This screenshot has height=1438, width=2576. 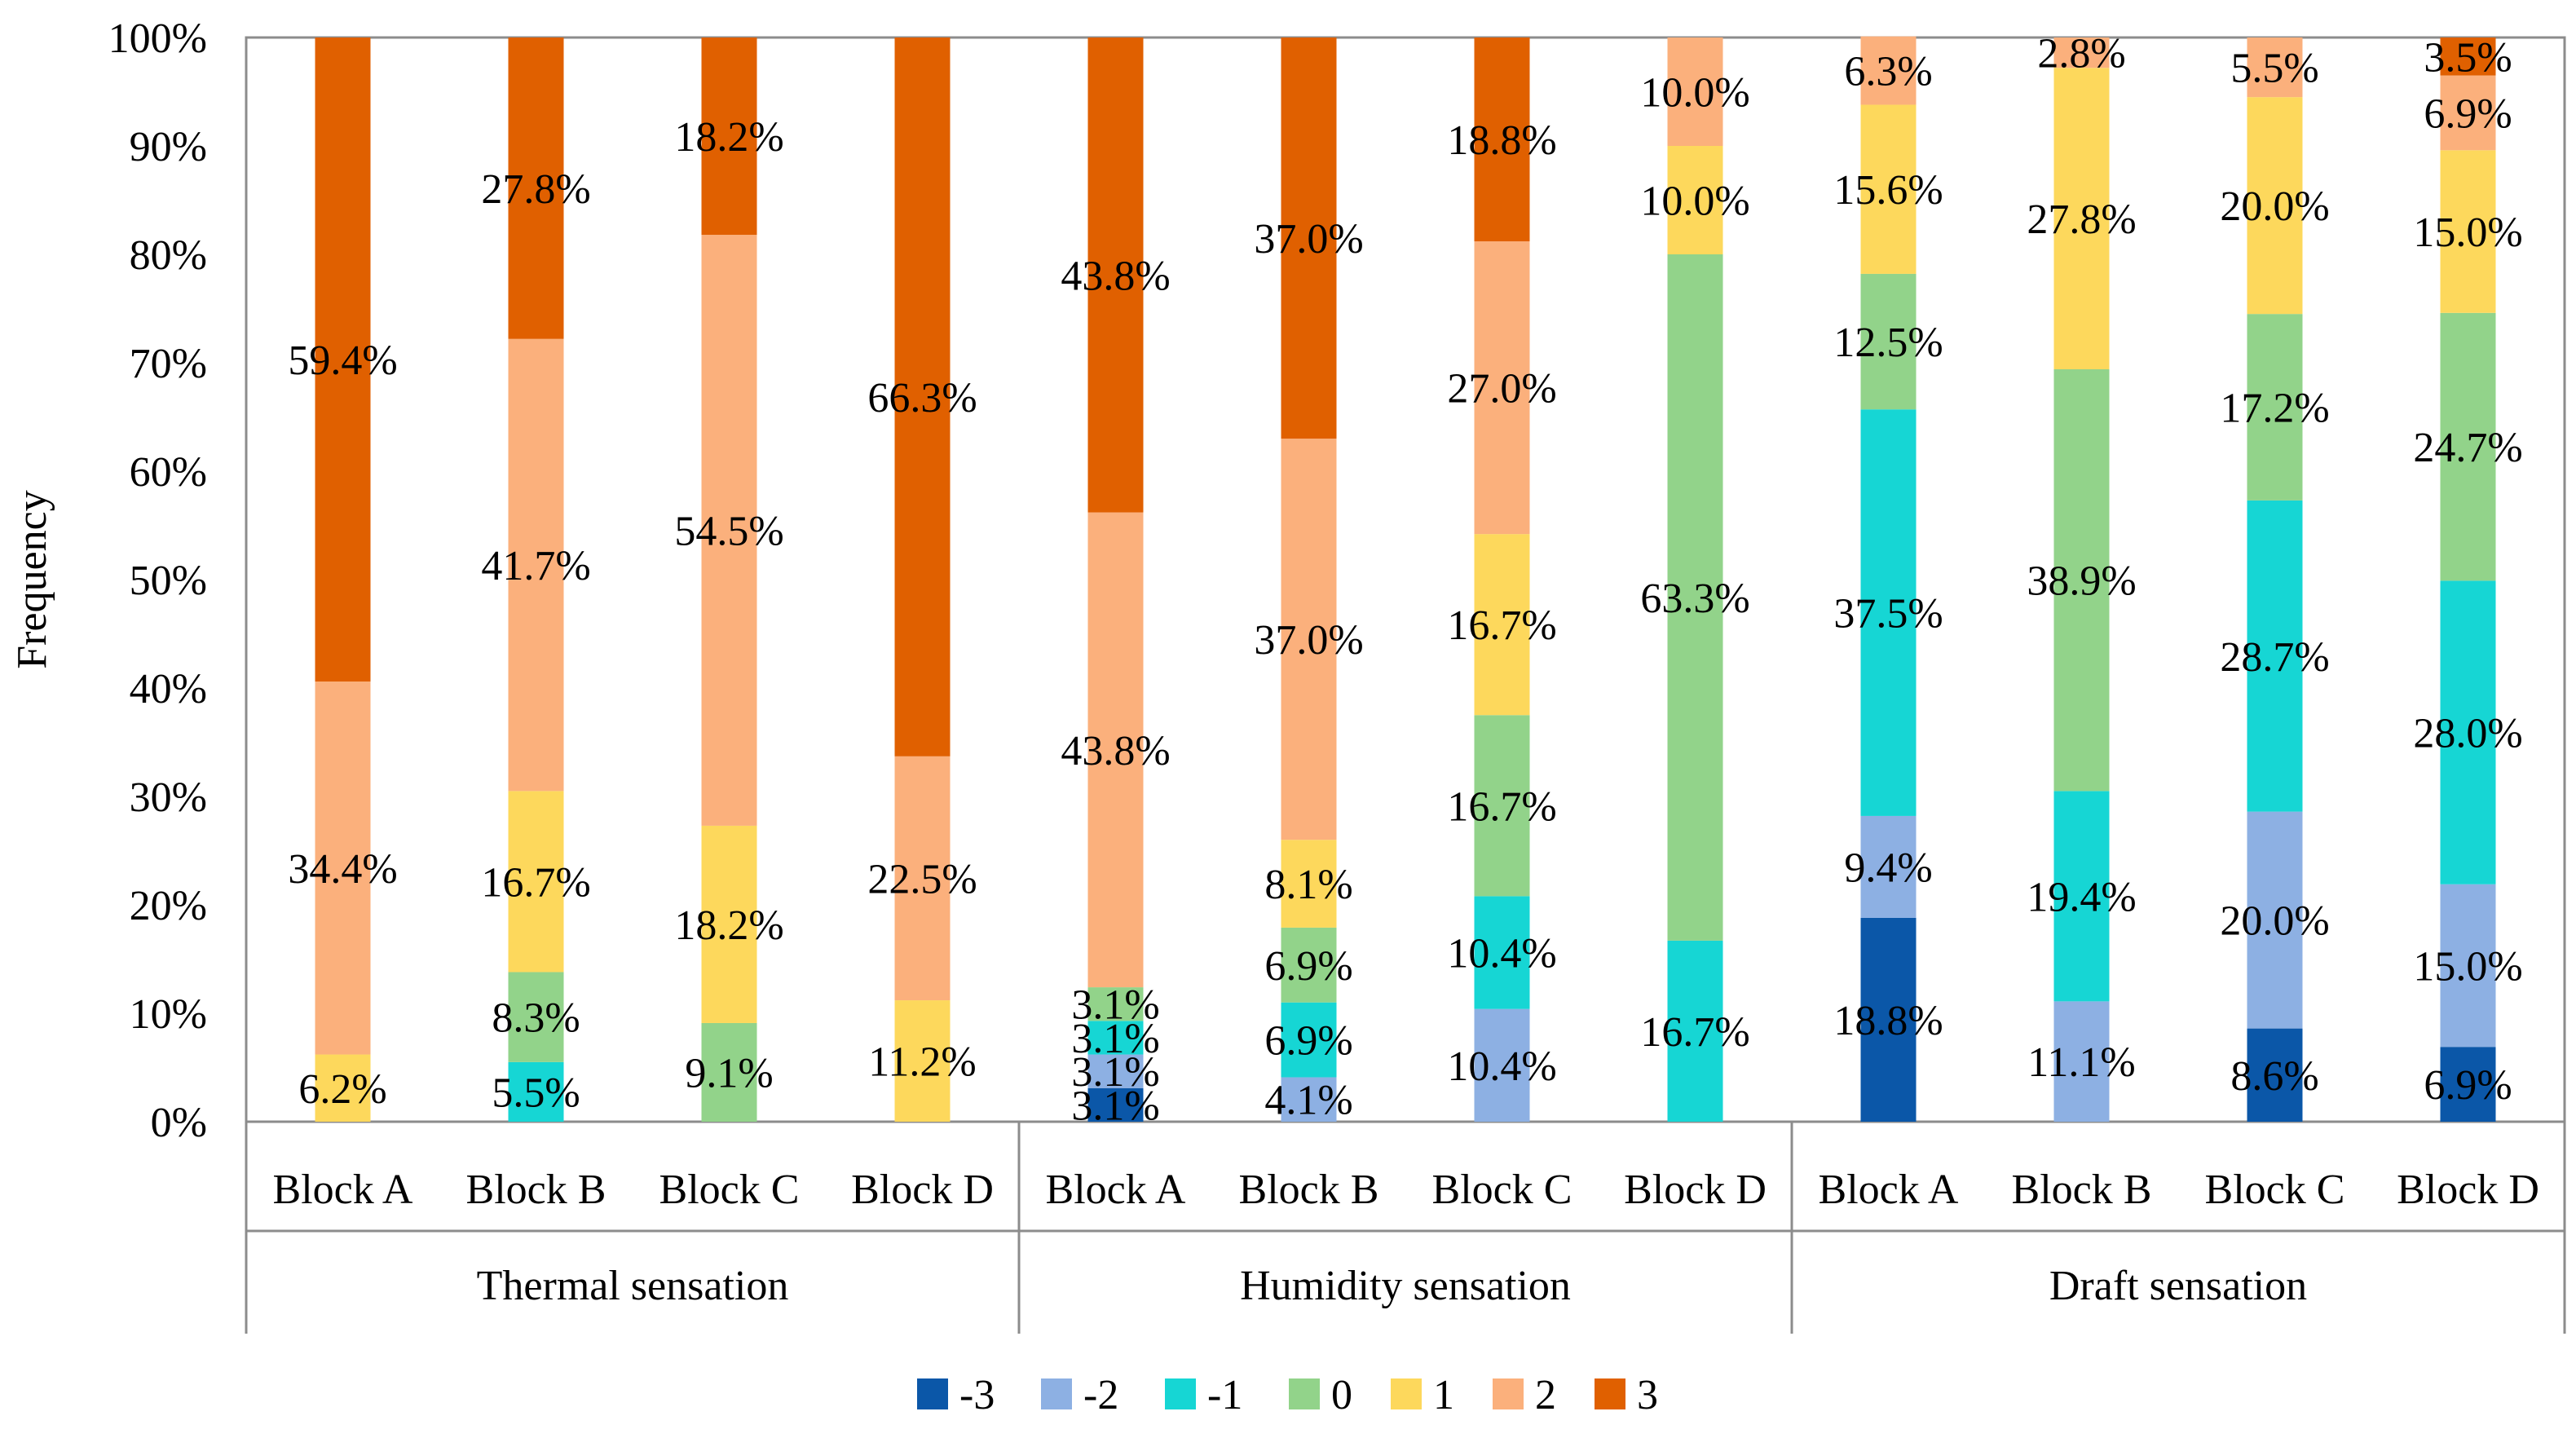 I want to click on data-label: 5.5%, so click(x=2274, y=69).